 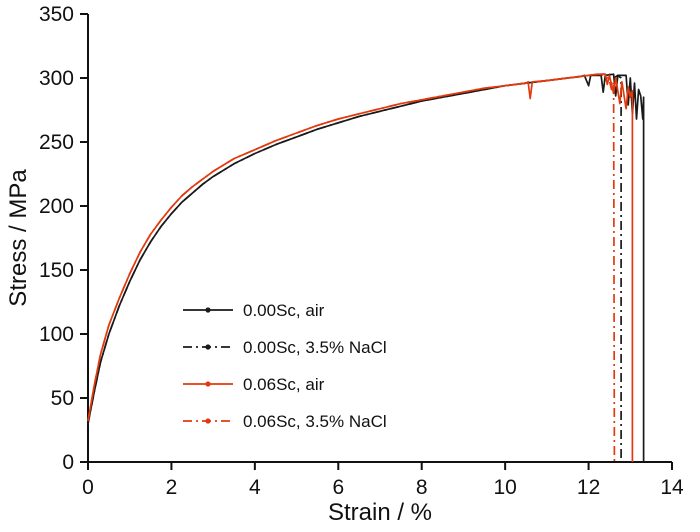 I want to click on legend-item: 0.06Sc, air, so click(x=254, y=384).